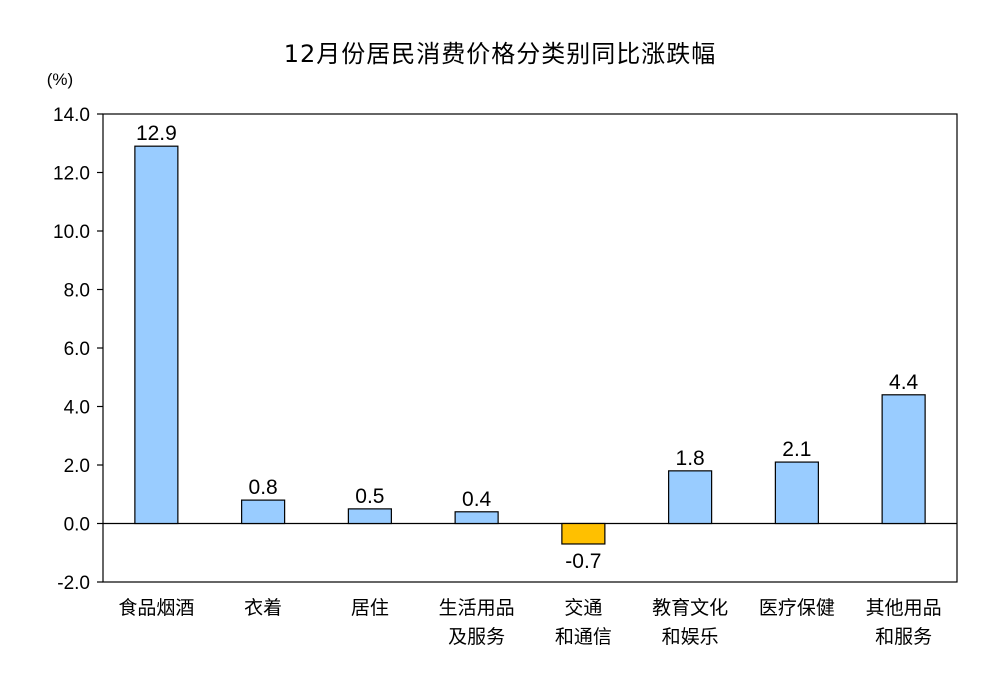  Describe the element at coordinates (904, 608) in the screenshot. I see `x-category-label: 其他用品` at that location.